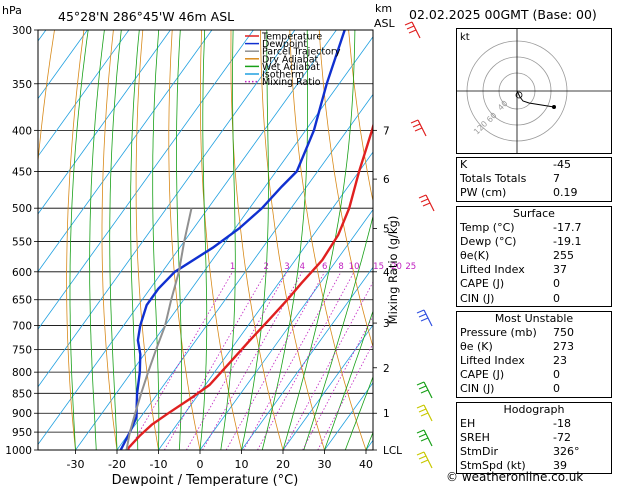 Image resolution: width=629 pixels, height=486 pixels. I want to click on copyright-footer: © weatheronline.co.uk, so click(515, 477).